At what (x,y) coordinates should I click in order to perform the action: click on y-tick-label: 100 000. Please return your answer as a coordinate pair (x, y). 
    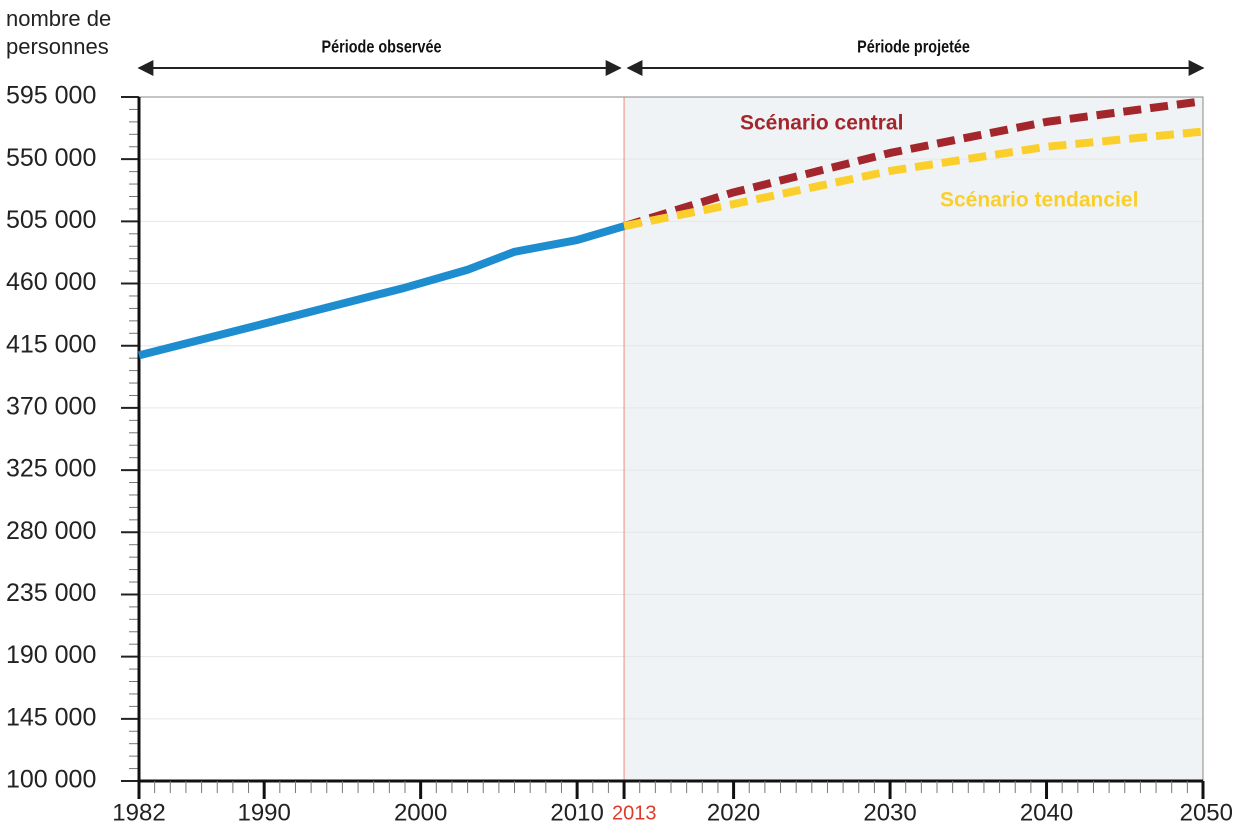
    Looking at the image, I should click on (51, 780).